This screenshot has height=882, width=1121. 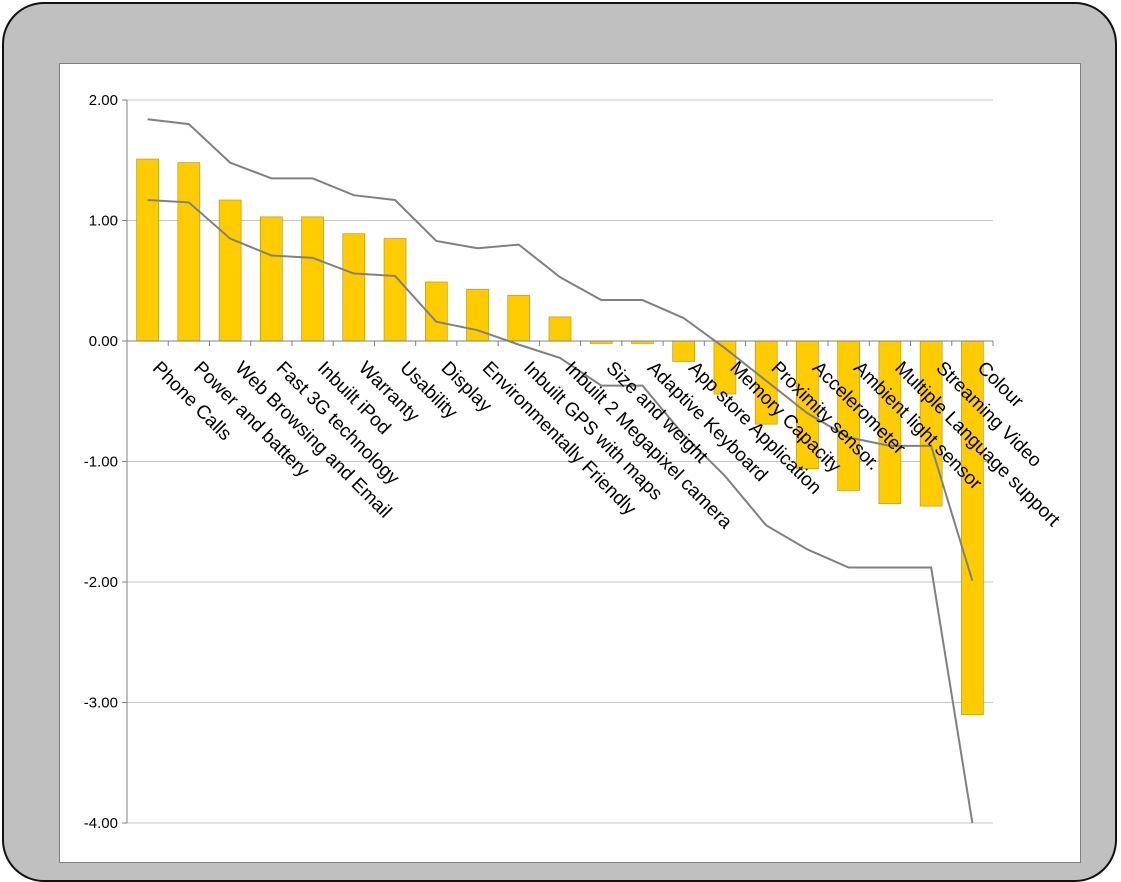 What do you see at coordinates (101, 703) in the screenshot?
I see `y-tick-label: -3.00` at bounding box center [101, 703].